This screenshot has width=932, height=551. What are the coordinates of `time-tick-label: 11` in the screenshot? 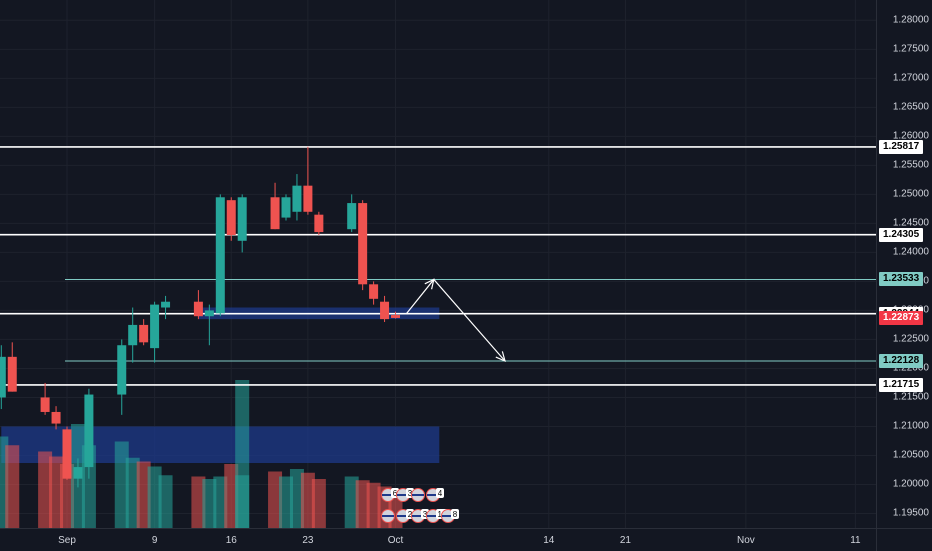 It's located at (855, 540).